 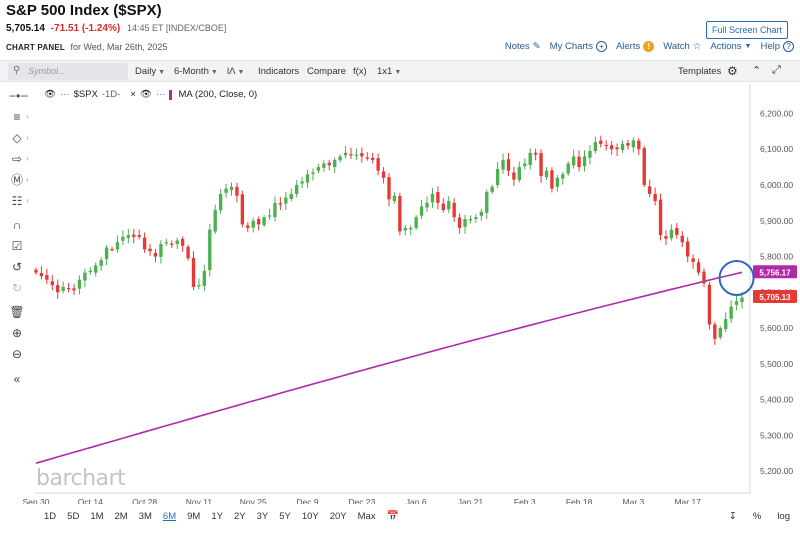 I want to click on range-1d: 1D, so click(x=50, y=516).